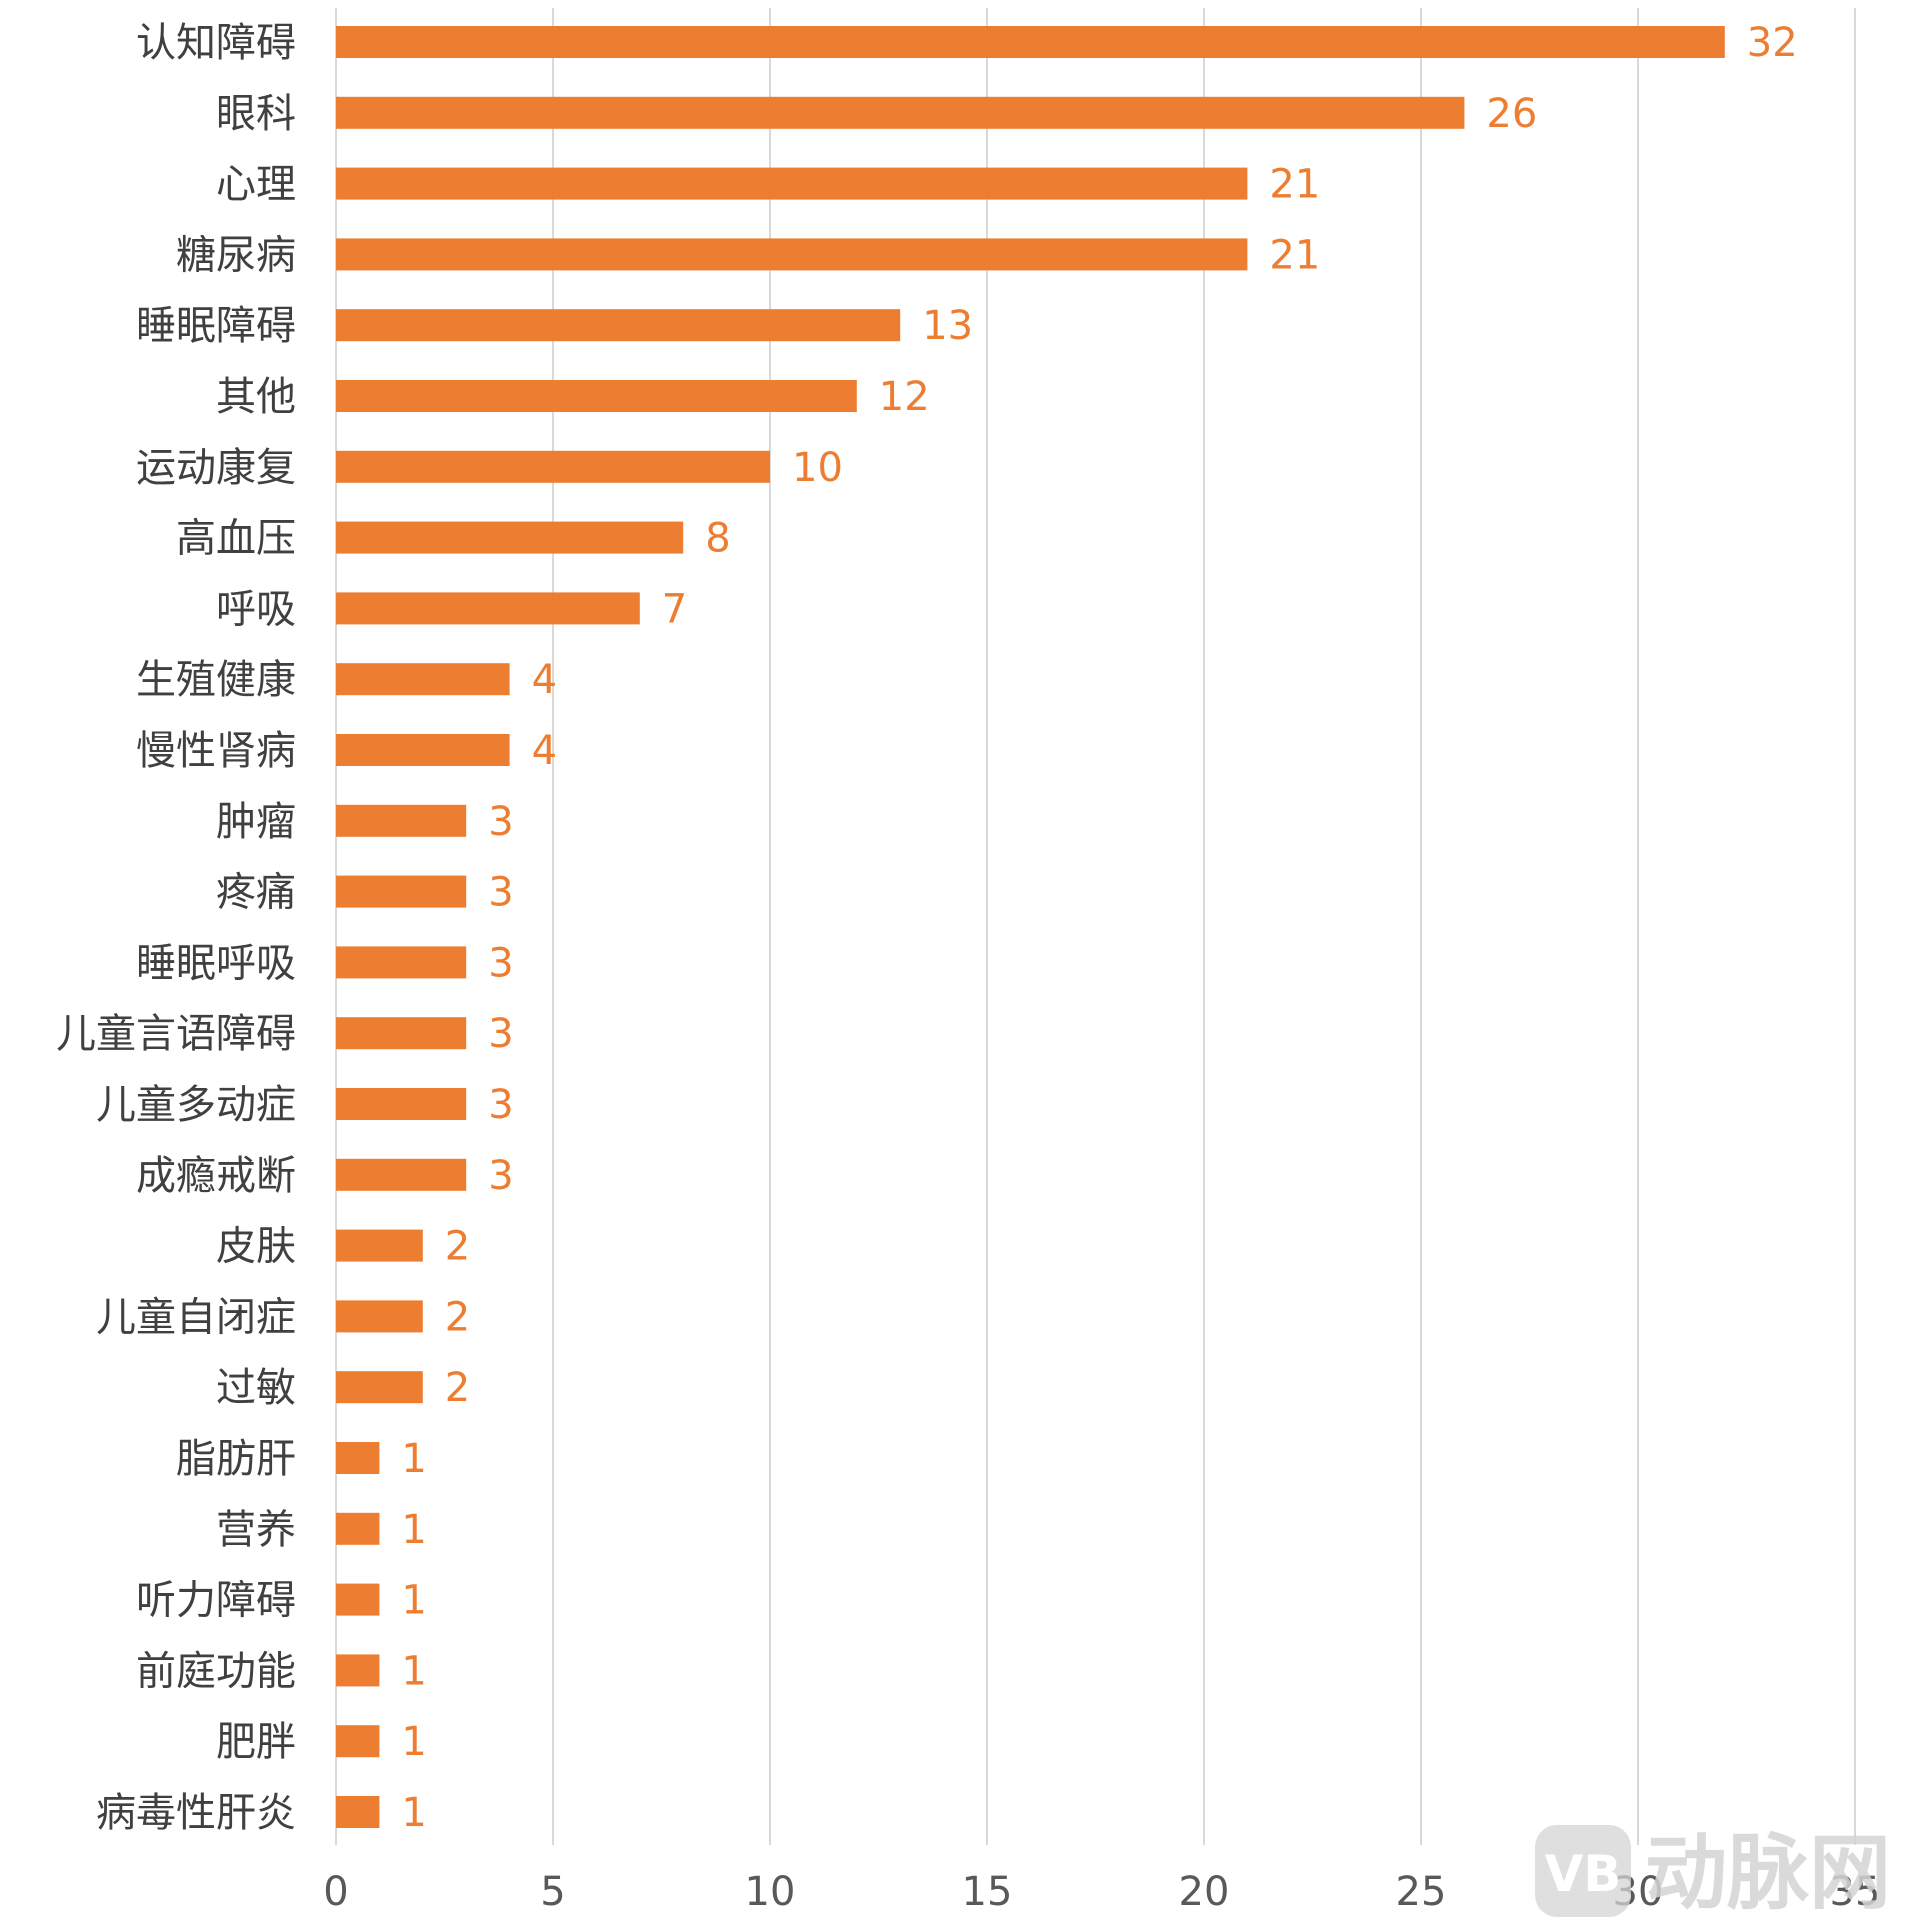 This screenshot has height=1921, width=1920. Describe the element at coordinates (256, 609) in the screenshot. I see `category-label: 呼吸` at that location.